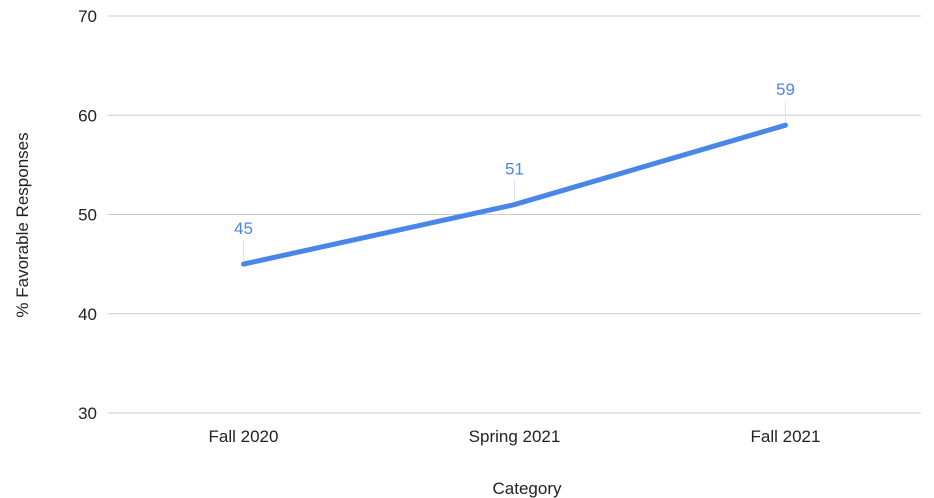  What do you see at coordinates (786, 436) in the screenshot?
I see `x-tick-label: Fall 2021` at bounding box center [786, 436].